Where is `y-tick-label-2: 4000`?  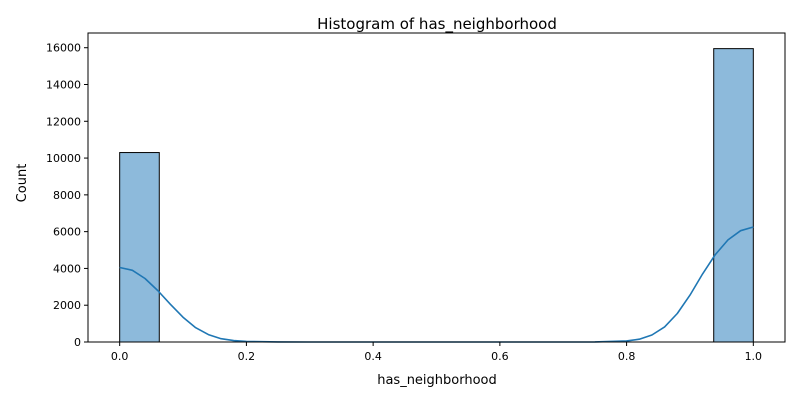
y-tick-label-2: 4000 is located at coordinates (67, 268).